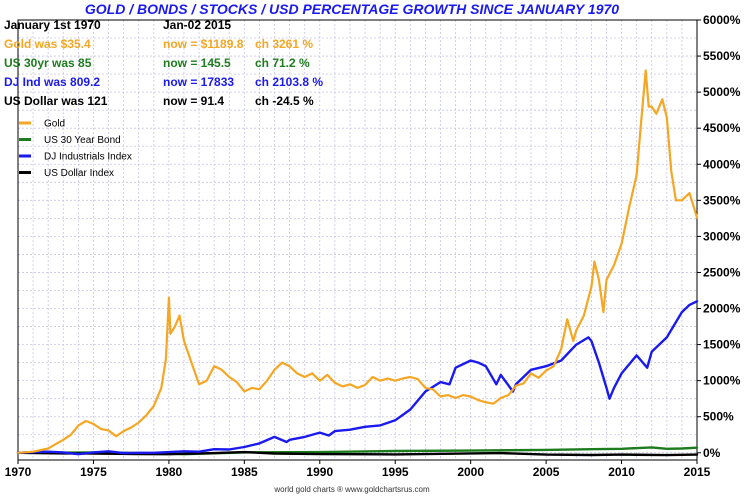 This screenshot has width=750, height=497. What do you see at coordinates (712, 453) in the screenshot?
I see `y-tick-label: 0%` at bounding box center [712, 453].